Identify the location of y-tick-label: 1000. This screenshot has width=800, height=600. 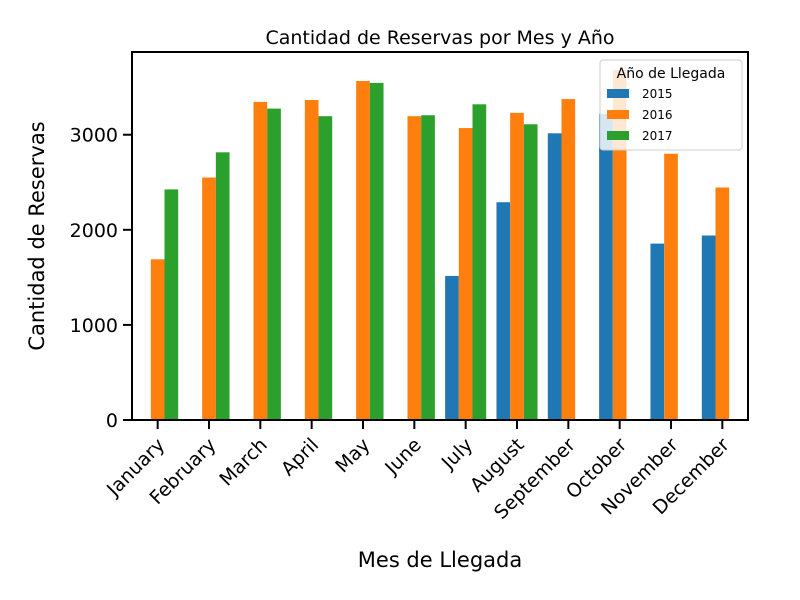
(94, 326).